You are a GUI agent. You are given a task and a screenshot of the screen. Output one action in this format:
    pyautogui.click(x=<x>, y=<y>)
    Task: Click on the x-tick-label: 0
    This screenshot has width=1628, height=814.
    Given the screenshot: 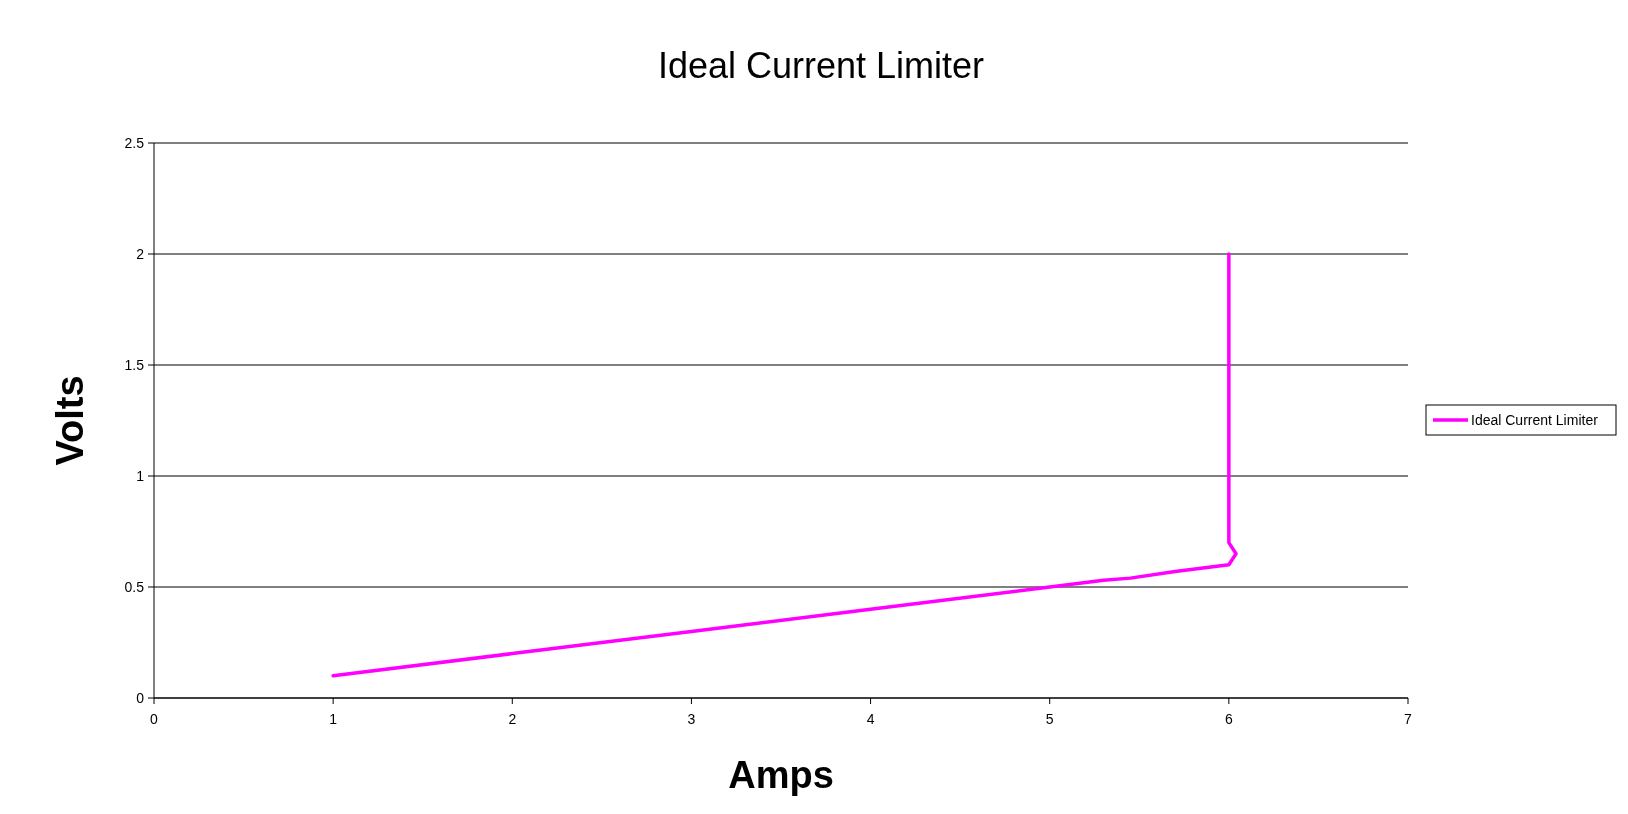 What is the action you would take?
    pyautogui.click(x=154, y=719)
    